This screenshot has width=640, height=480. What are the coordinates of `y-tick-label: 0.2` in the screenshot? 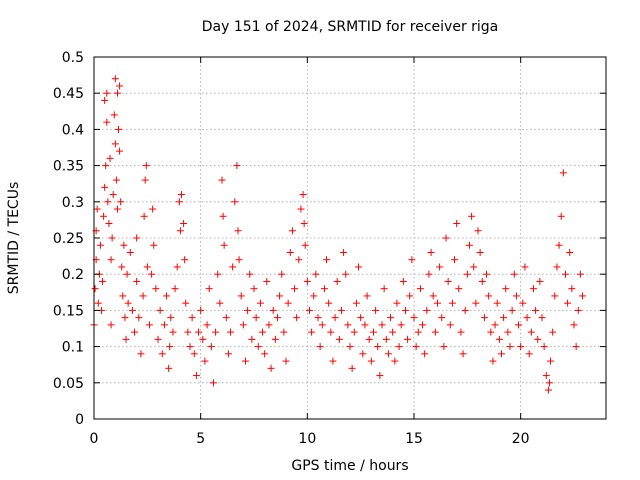 It's located at (73, 275).